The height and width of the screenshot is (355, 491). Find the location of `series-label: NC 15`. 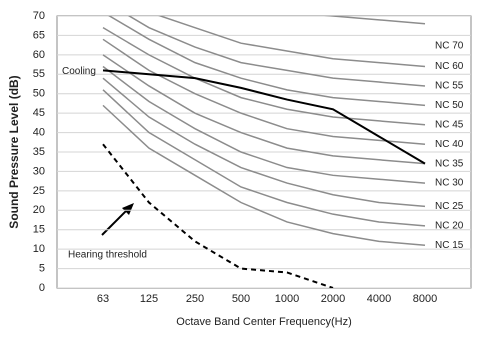

series-label: NC 15 is located at coordinates (449, 245).